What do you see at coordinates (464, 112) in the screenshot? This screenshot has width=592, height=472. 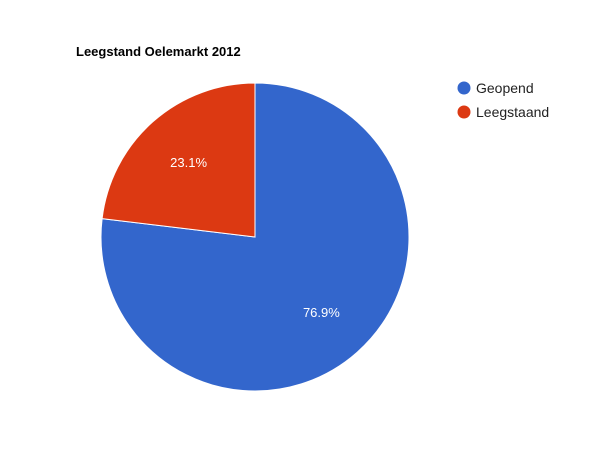 I see `legend-marker-leegstaand` at bounding box center [464, 112].